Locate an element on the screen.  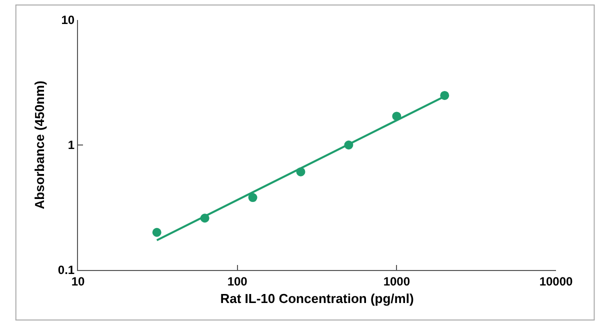
x-tick-label: 100 is located at coordinates (237, 281).